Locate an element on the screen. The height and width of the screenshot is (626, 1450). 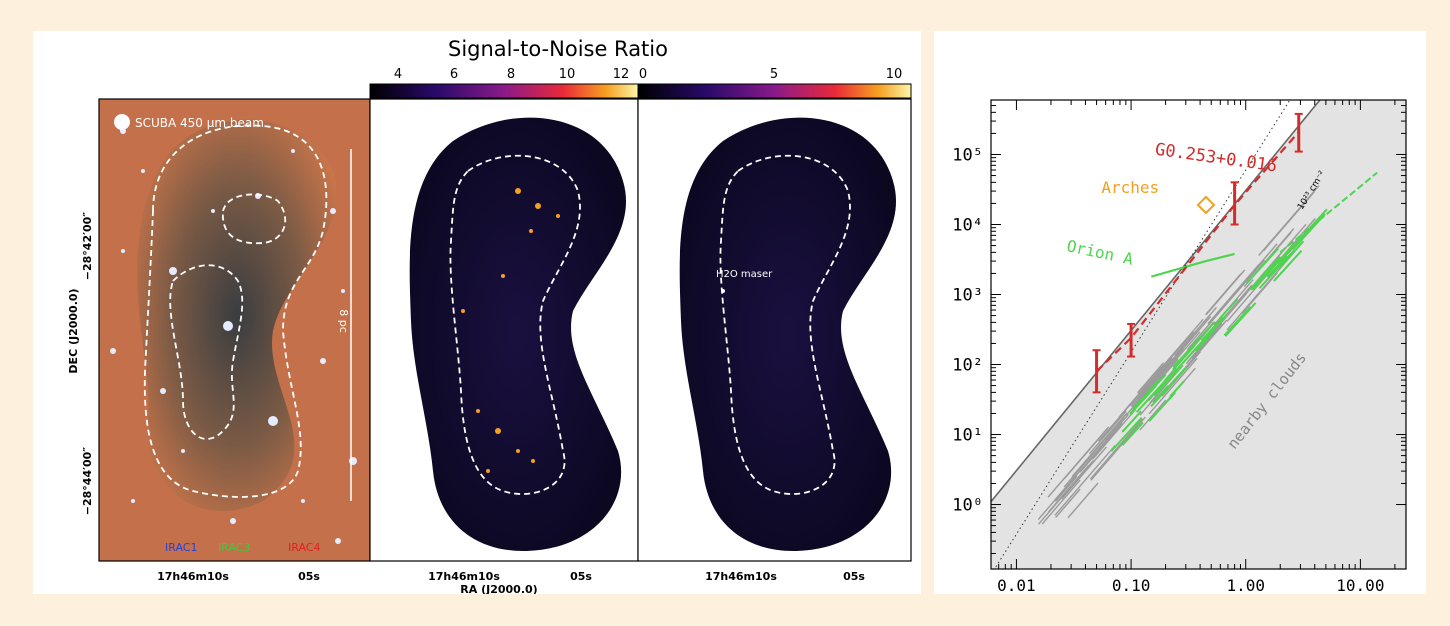
ir-ra-tick-2: 05s is located at coordinates (309, 576).